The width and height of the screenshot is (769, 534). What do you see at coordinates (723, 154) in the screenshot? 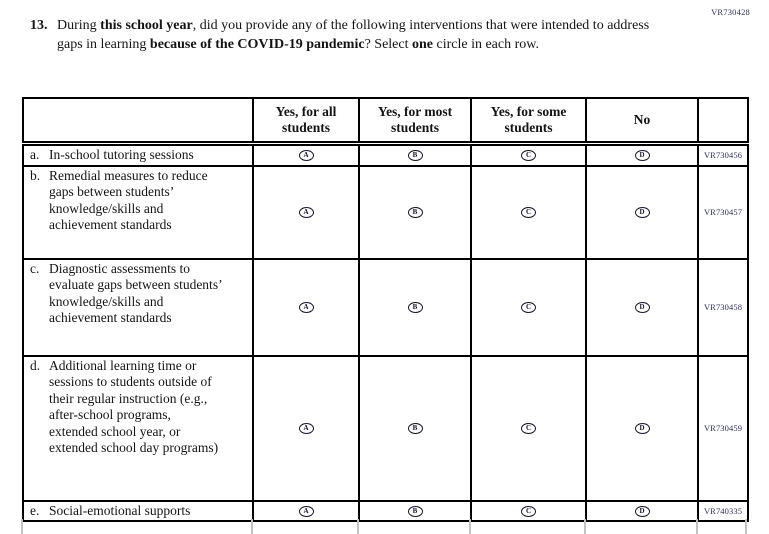
I see `row-code: VR730456` at bounding box center [723, 154].